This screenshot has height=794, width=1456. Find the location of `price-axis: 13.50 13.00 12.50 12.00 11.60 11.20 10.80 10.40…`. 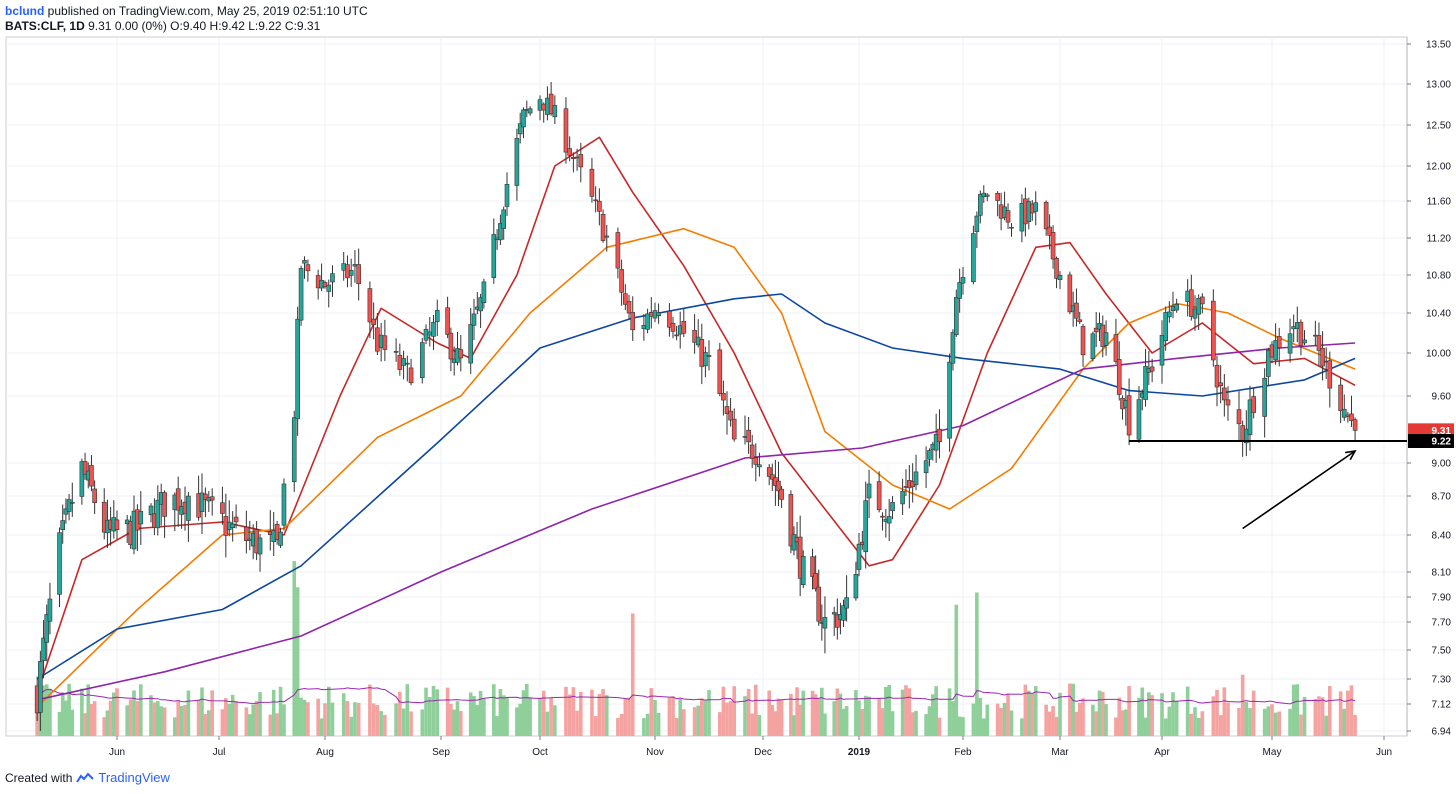

price-axis: 13.50 13.00 12.50 12.00 11.60 11.20 10.80 10.40… is located at coordinates (1429, 389).